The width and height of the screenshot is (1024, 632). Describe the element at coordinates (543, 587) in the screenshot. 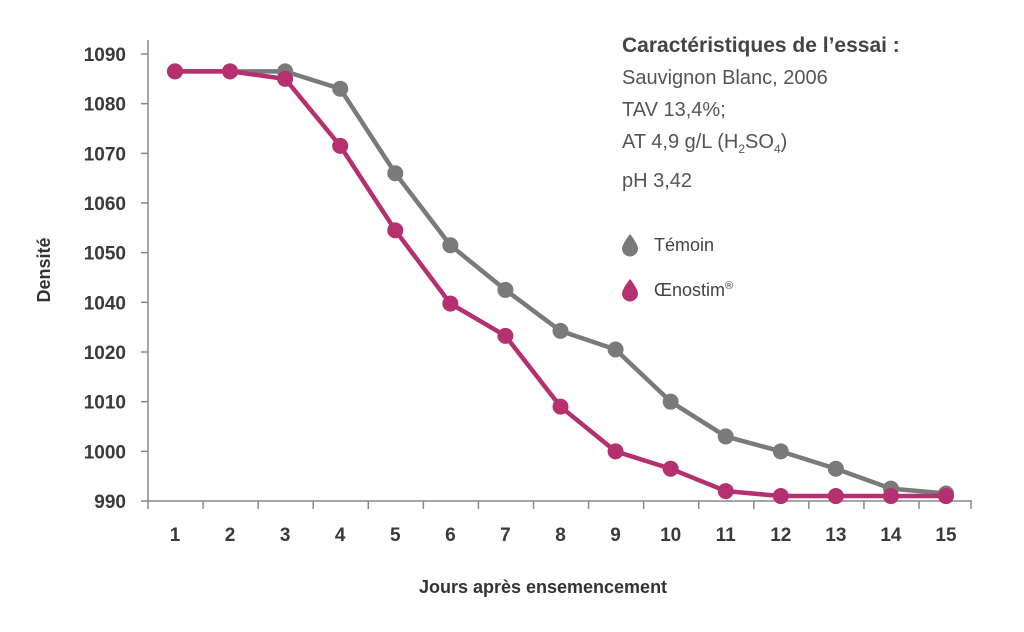

I see `x-axis-title: Jours après ensemencement` at that location.